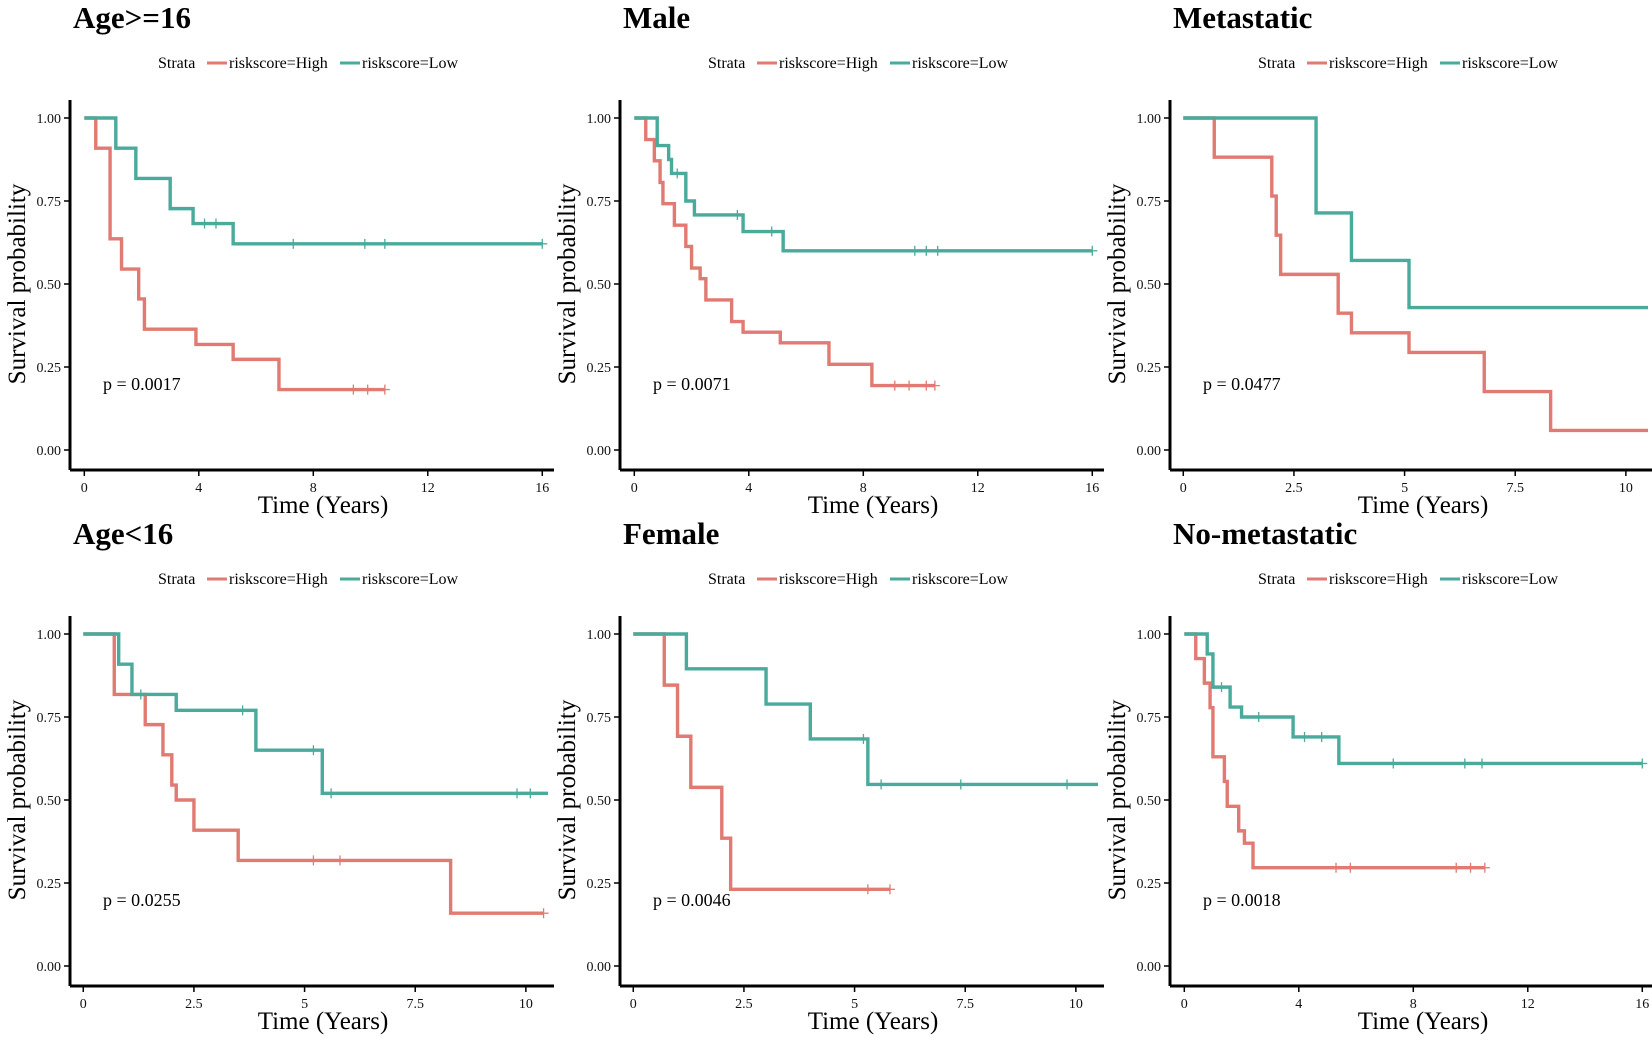  I want to click on panel-title: Metastatic, so click(1242, 17).